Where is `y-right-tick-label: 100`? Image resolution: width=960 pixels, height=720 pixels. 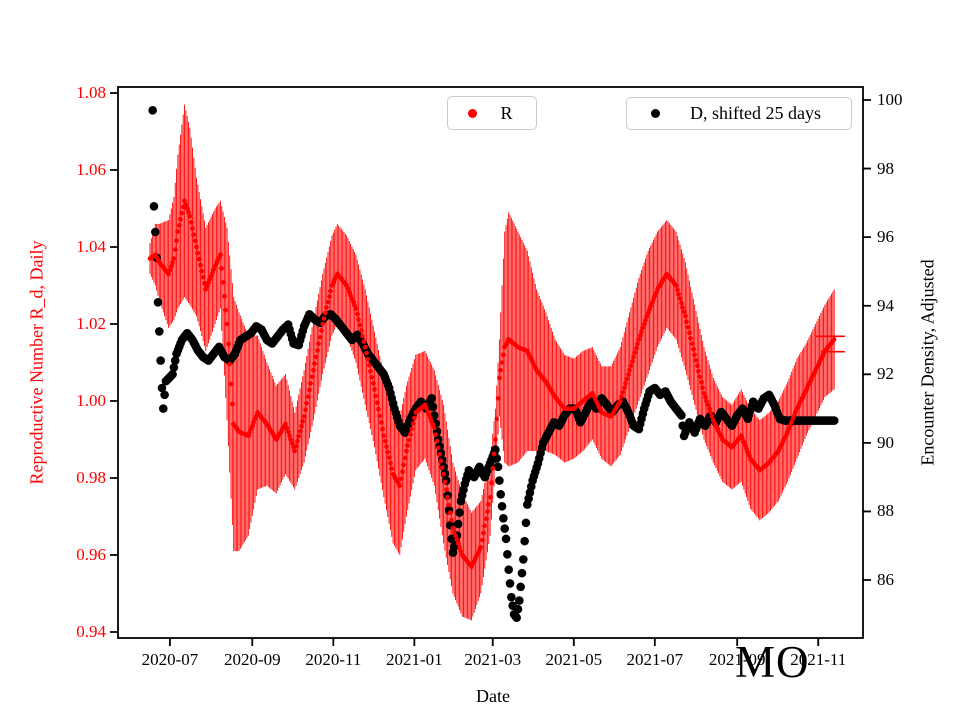
y-right-tick-label: 100 is located at coordinates (890, 99).